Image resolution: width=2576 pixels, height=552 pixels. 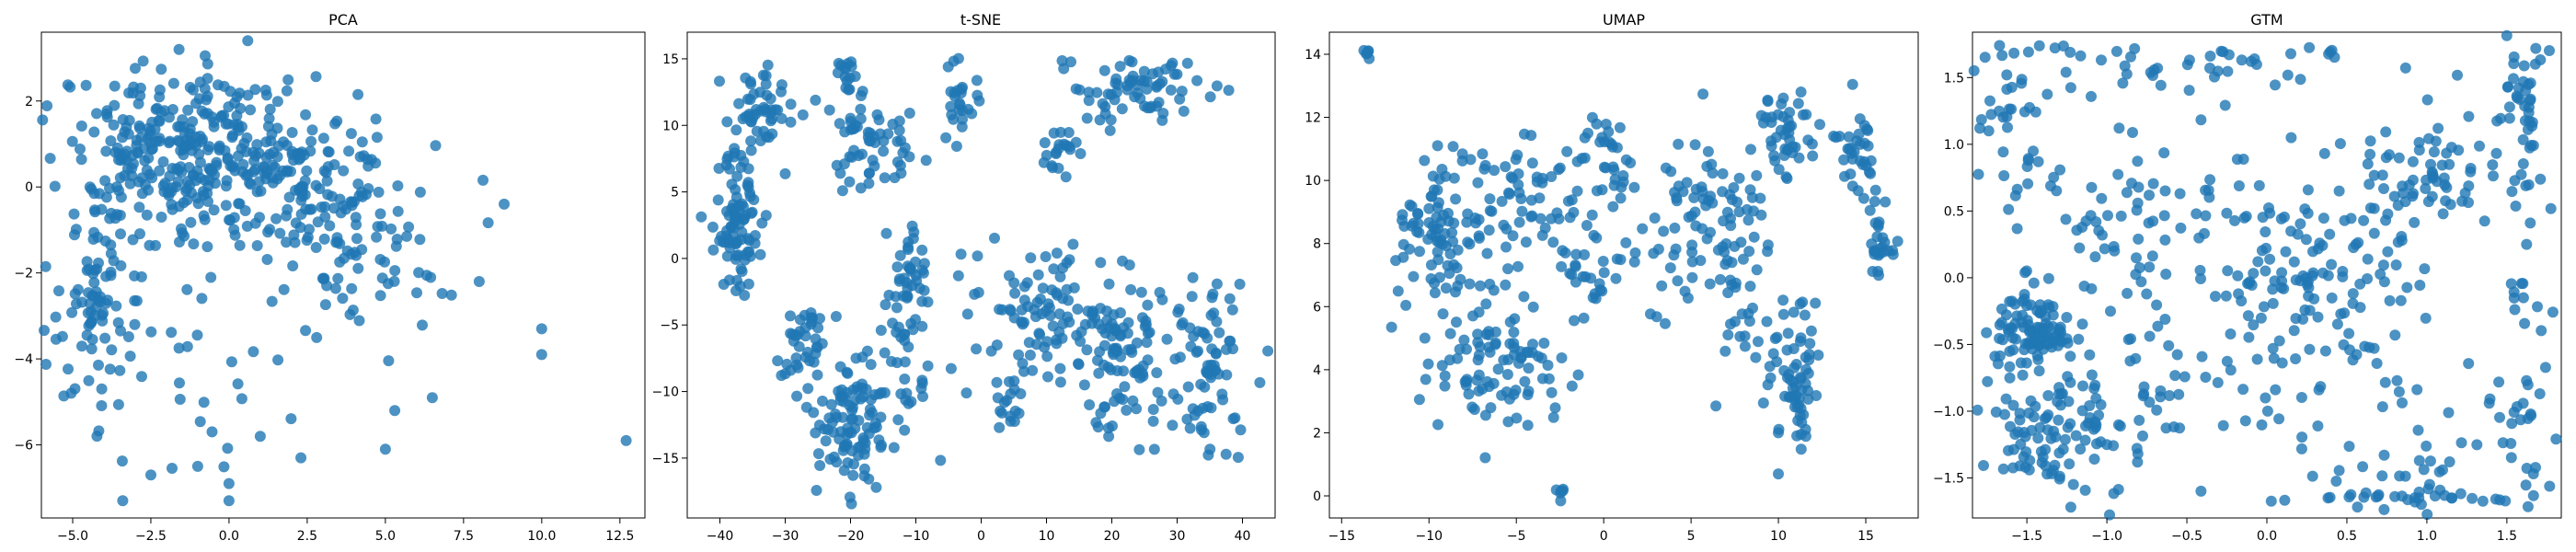 What do you see at coordinates (27, 274) in the screenshot?
I see `y-axis: −6−4−202` at bounding box center [27, 274].